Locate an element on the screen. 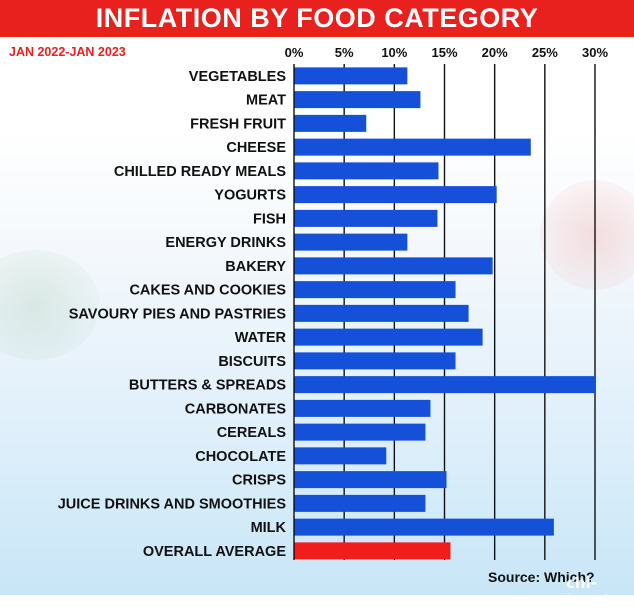 The width and height of the screenshot is (634, 610). category-label: FRESH FRUIT is located at coordinates (238, 124).